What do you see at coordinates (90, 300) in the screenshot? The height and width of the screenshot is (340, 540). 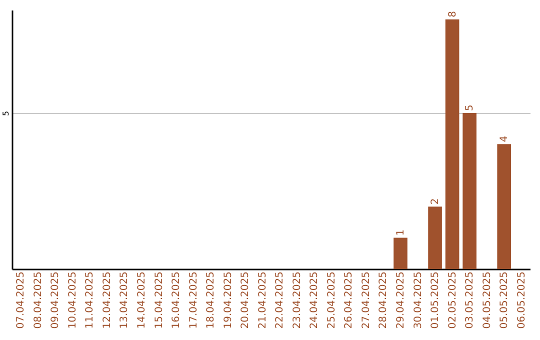 I see `x-tick-label: 11.04.2025` at bounding box center [90, 300].